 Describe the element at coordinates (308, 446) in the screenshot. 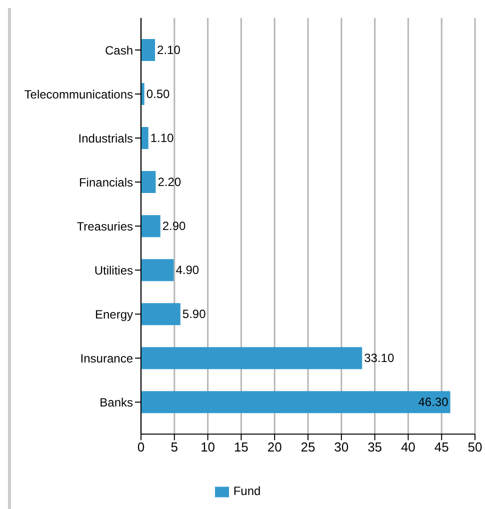

I see `x-tick-label: 25` at that location.